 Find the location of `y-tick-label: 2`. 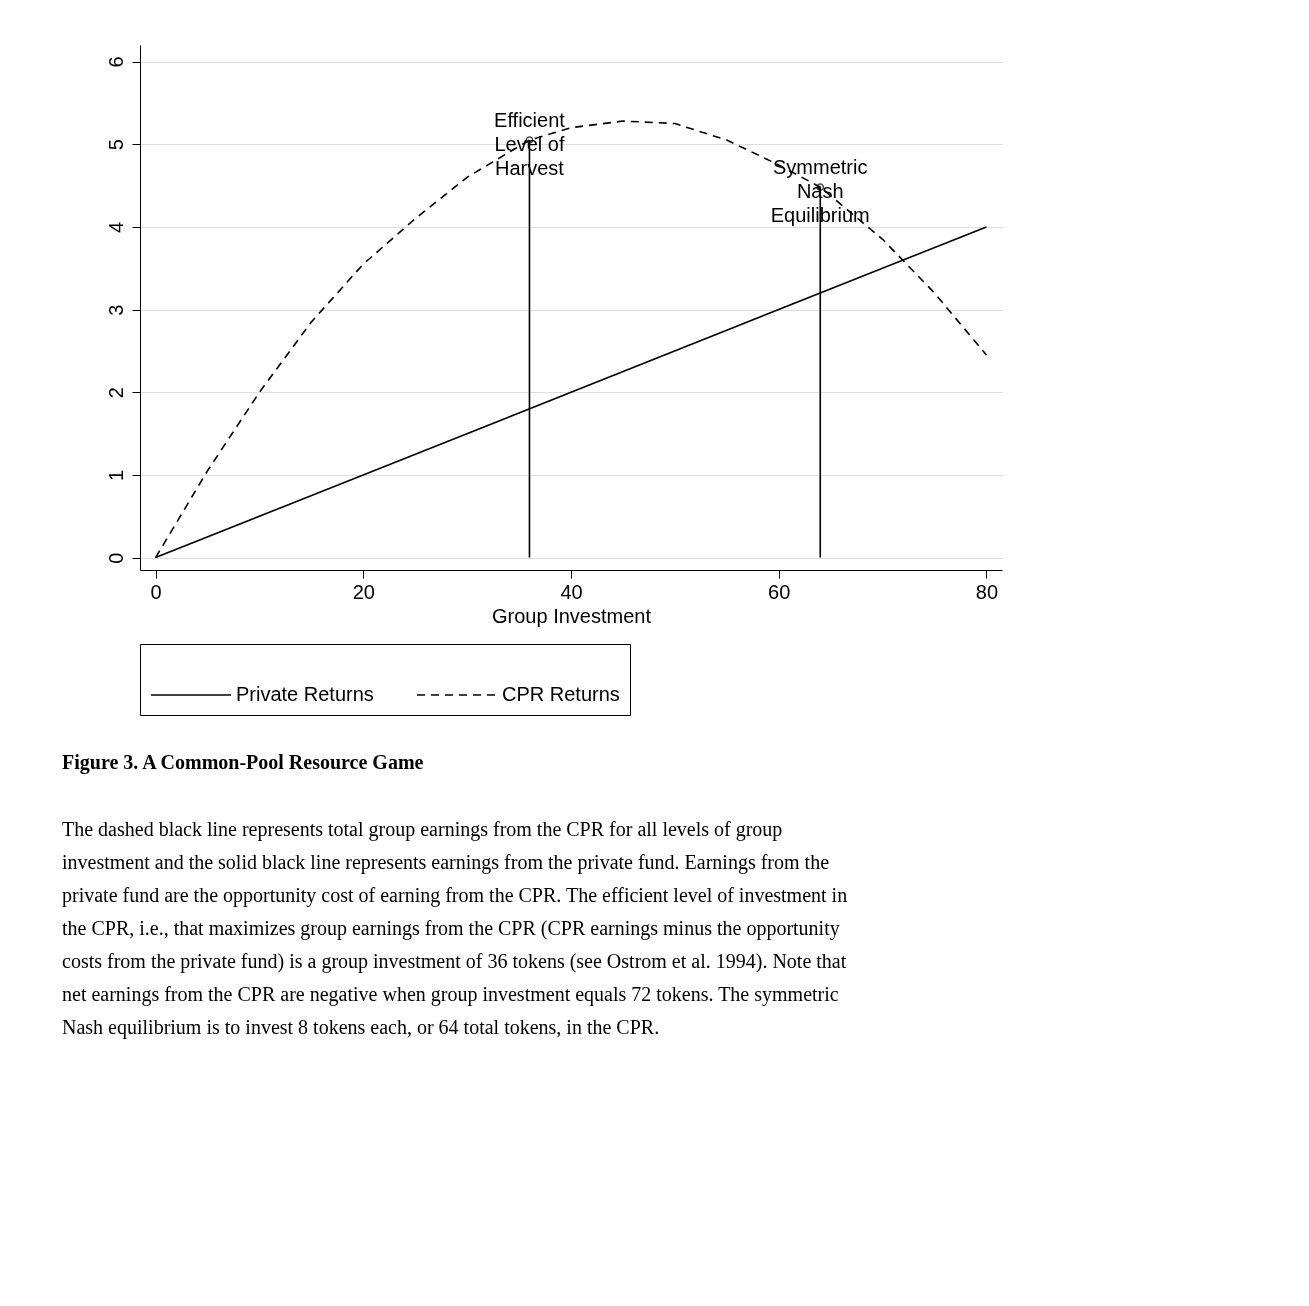

y-tick-label: 2 is located at coordinates (115, 393).